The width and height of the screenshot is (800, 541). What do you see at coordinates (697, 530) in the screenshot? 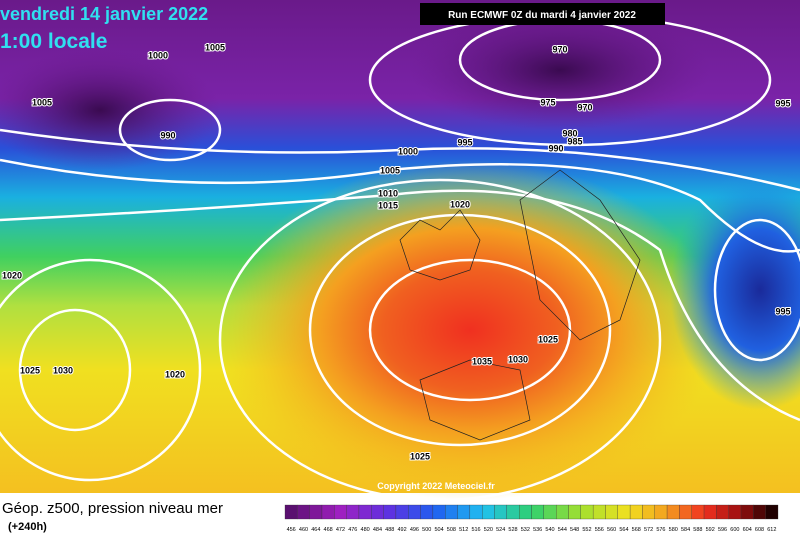
I see `scale-label: 588` at bounding box center [697, 530].